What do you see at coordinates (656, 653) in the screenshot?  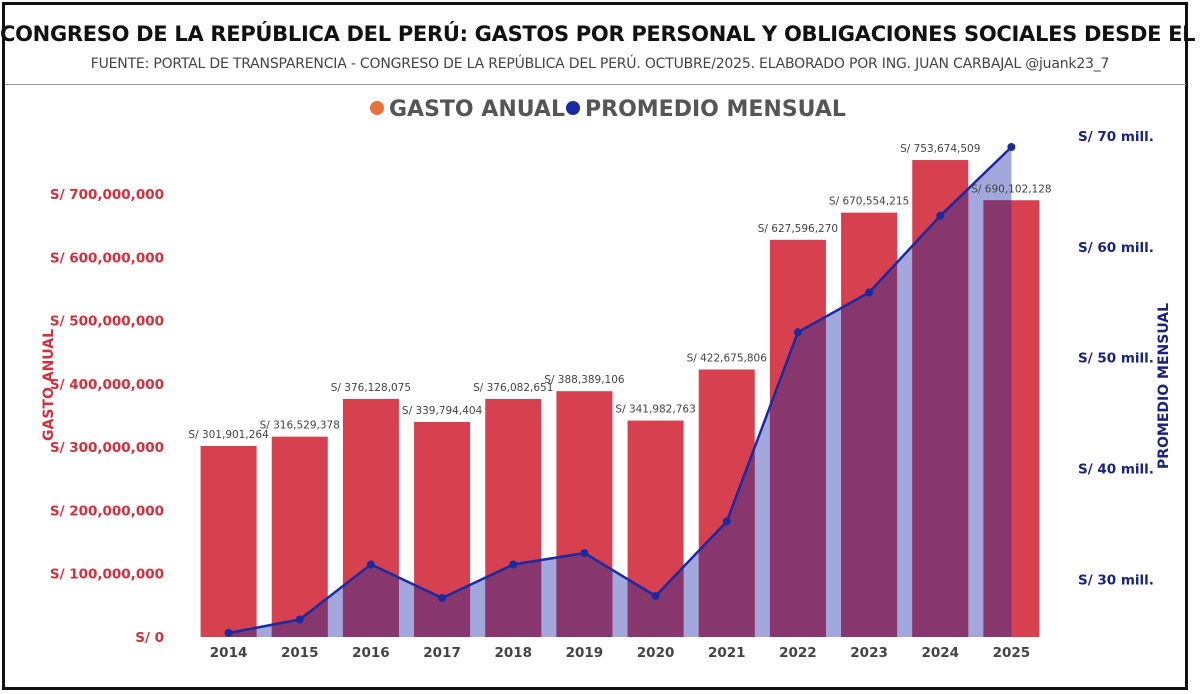 I see `x-tick-2020: 2020` at bounding box center [656, 653].